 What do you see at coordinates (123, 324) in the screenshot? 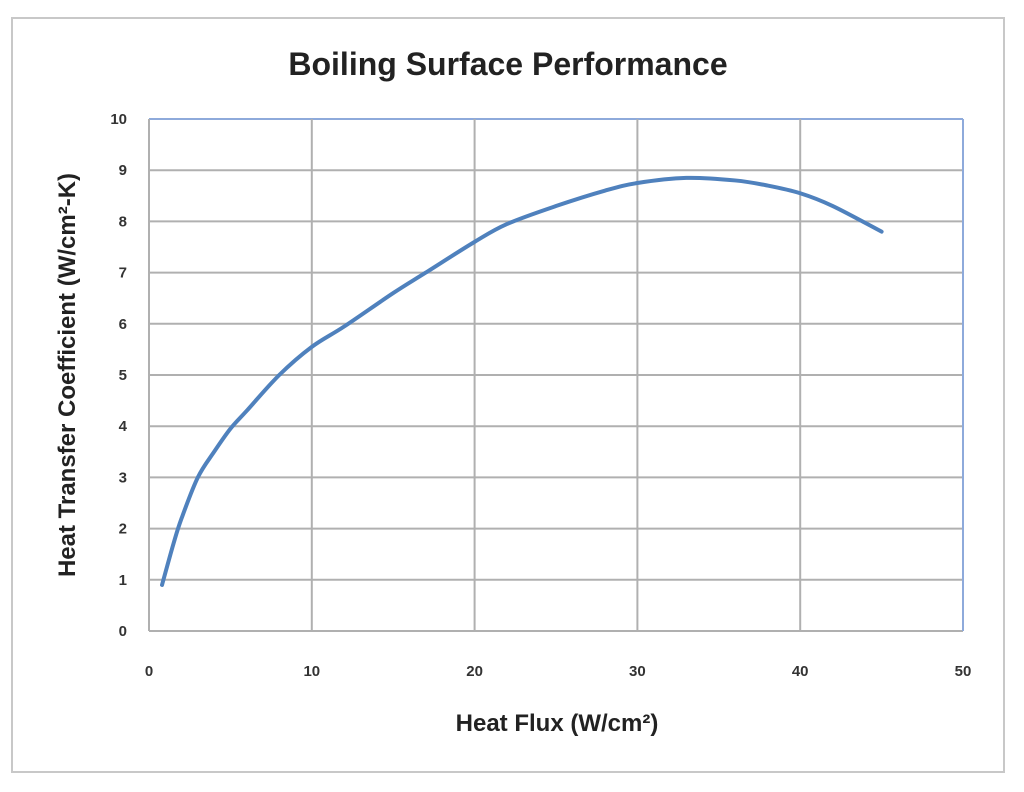
I see `y-tick-label: 6` at bounding box center [123, 324].